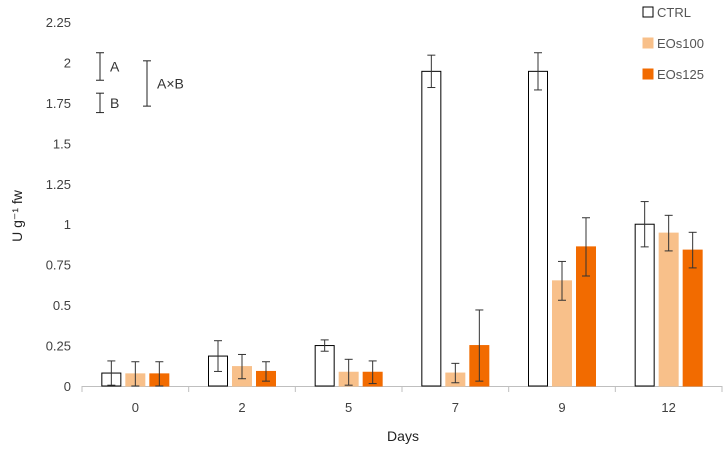 Image resolution: width=727 pixels, height=449 pixels. What do you see at coordinates (115, 66) in the screenshot?
I see `sig-label: A` at bounding box center [115, 66].